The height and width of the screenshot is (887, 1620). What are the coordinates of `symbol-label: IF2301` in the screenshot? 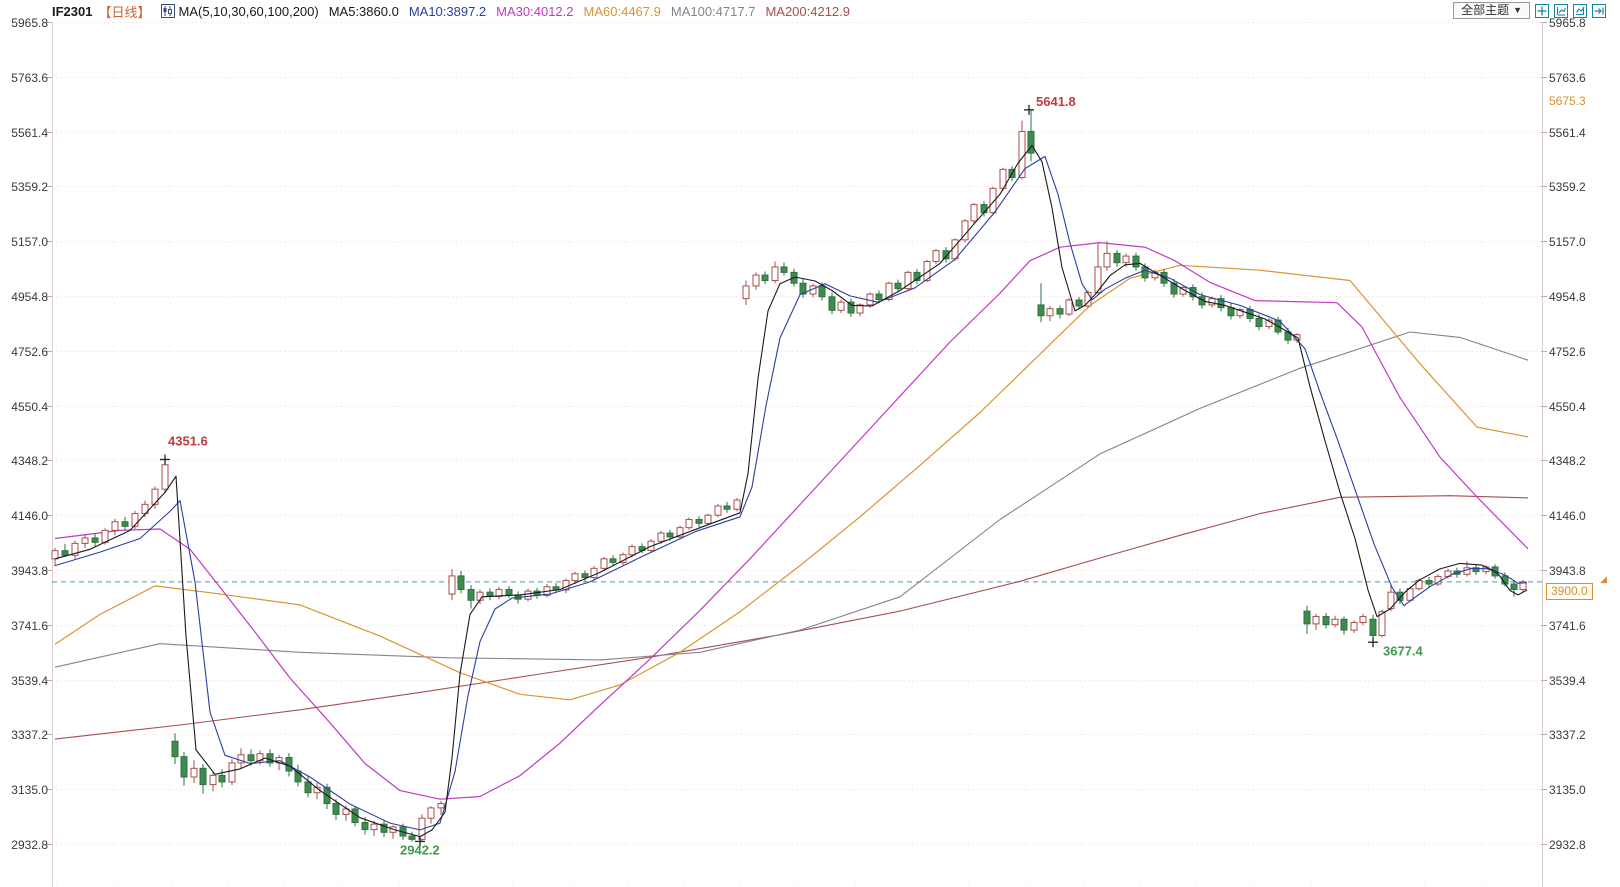 It's located at (72, 11).